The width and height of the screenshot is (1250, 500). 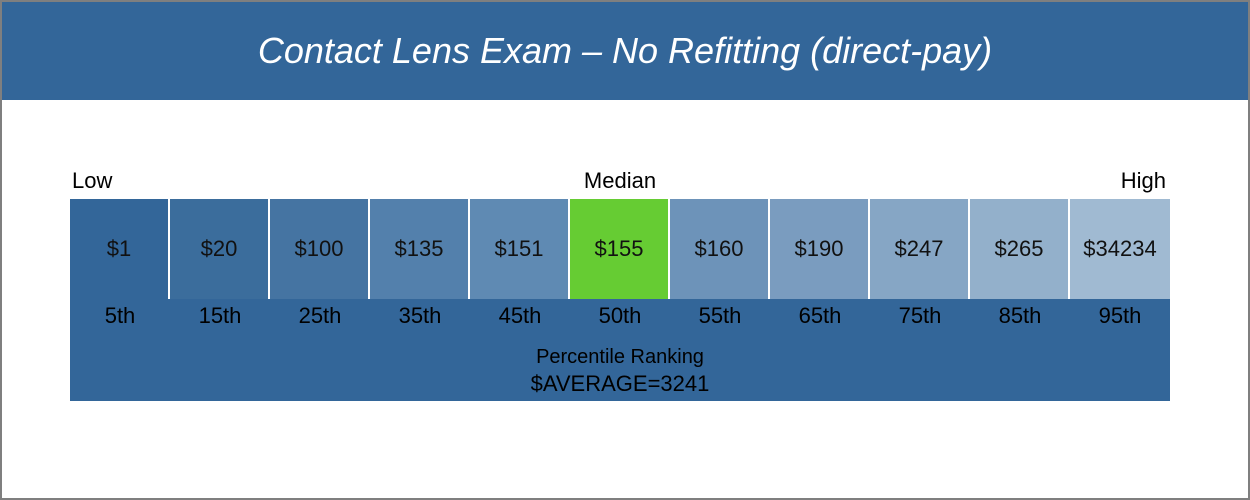 What do you see at coordinates (820, 315) in the screenshot?
I see `percentile-label: 65th` at bounding box center [820, 315].